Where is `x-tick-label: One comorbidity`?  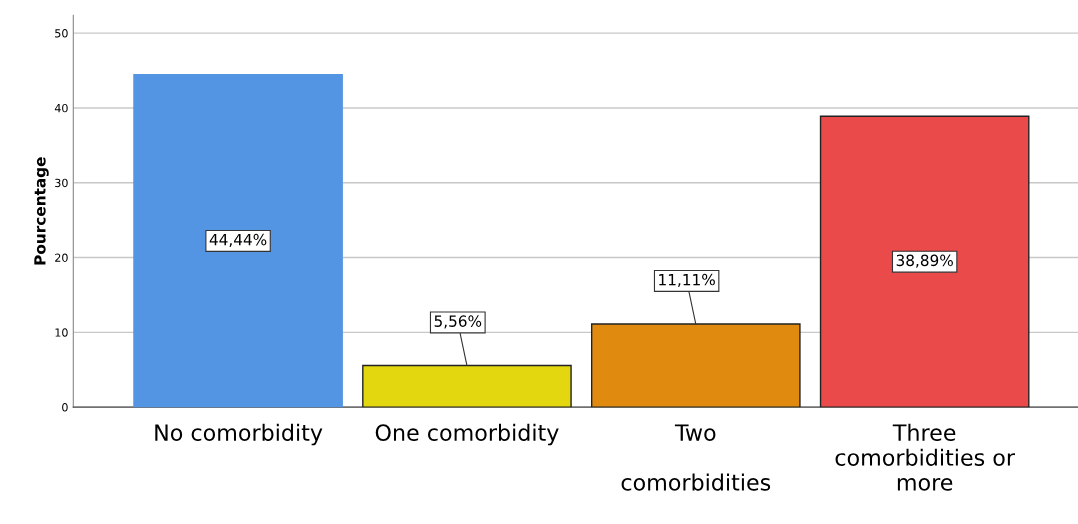 x-tick-label: One comorbidity is located at coordinates (467, 434).